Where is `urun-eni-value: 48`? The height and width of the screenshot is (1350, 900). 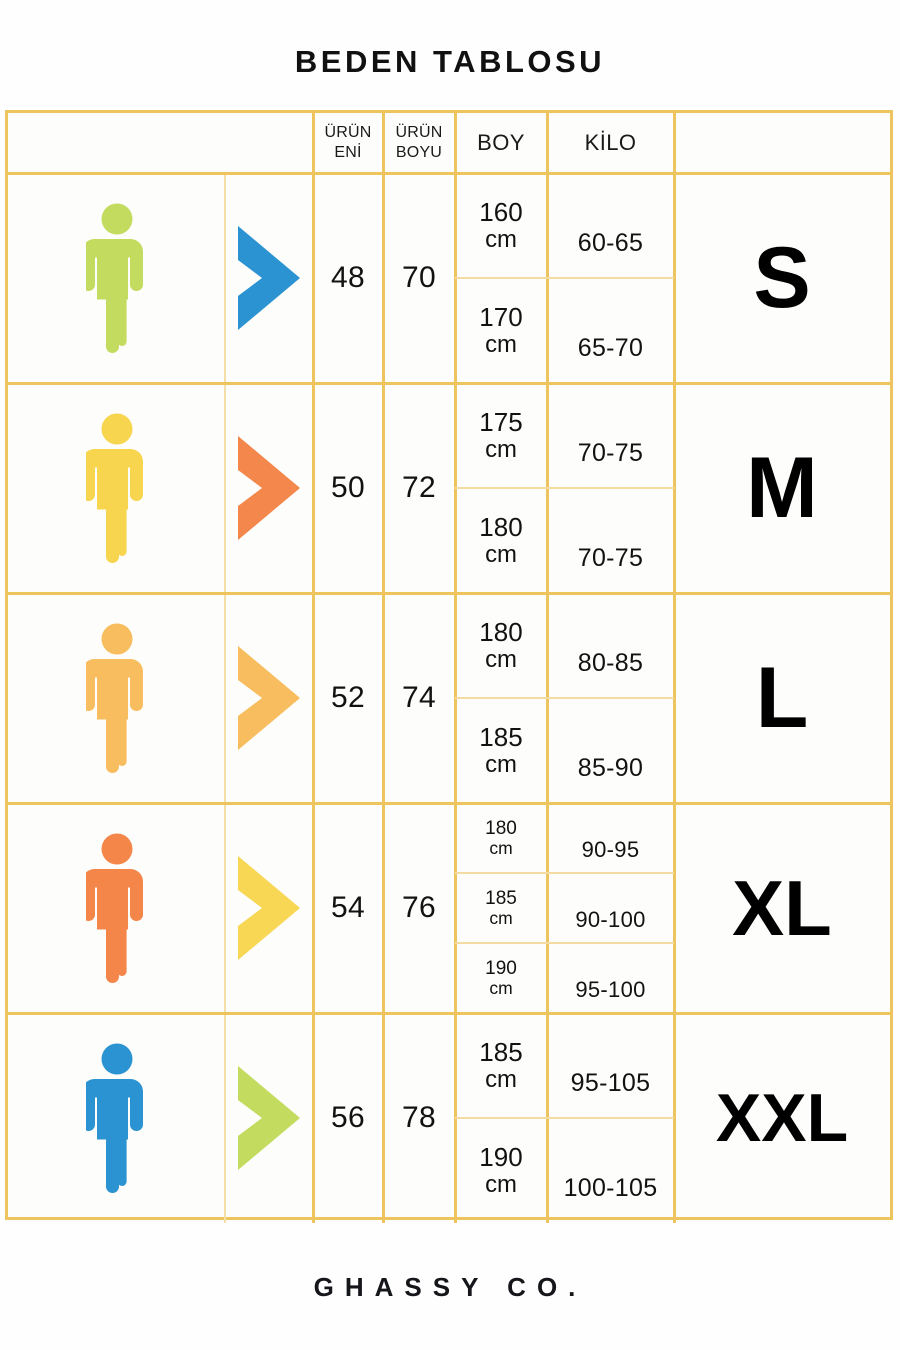
urun-eni-value: 48 is located at coordinates (348, 277).